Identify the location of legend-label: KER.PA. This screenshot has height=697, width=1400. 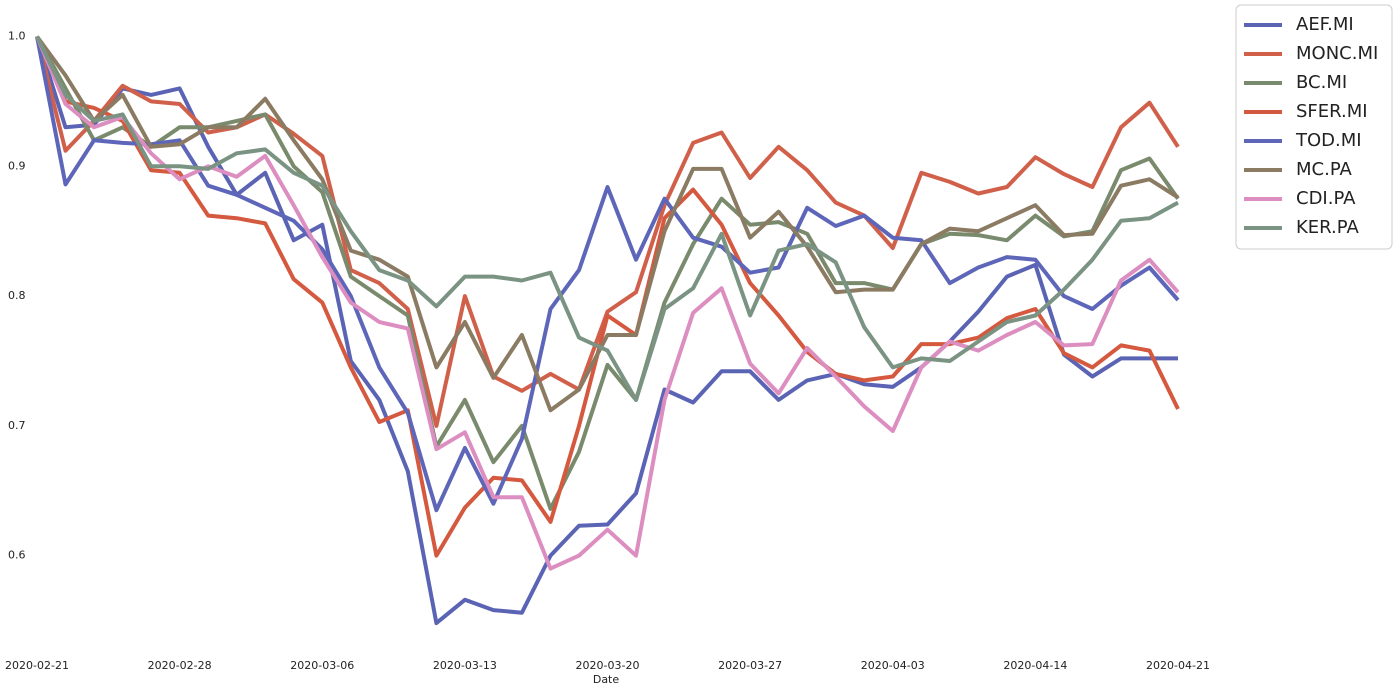
(1327, 227).